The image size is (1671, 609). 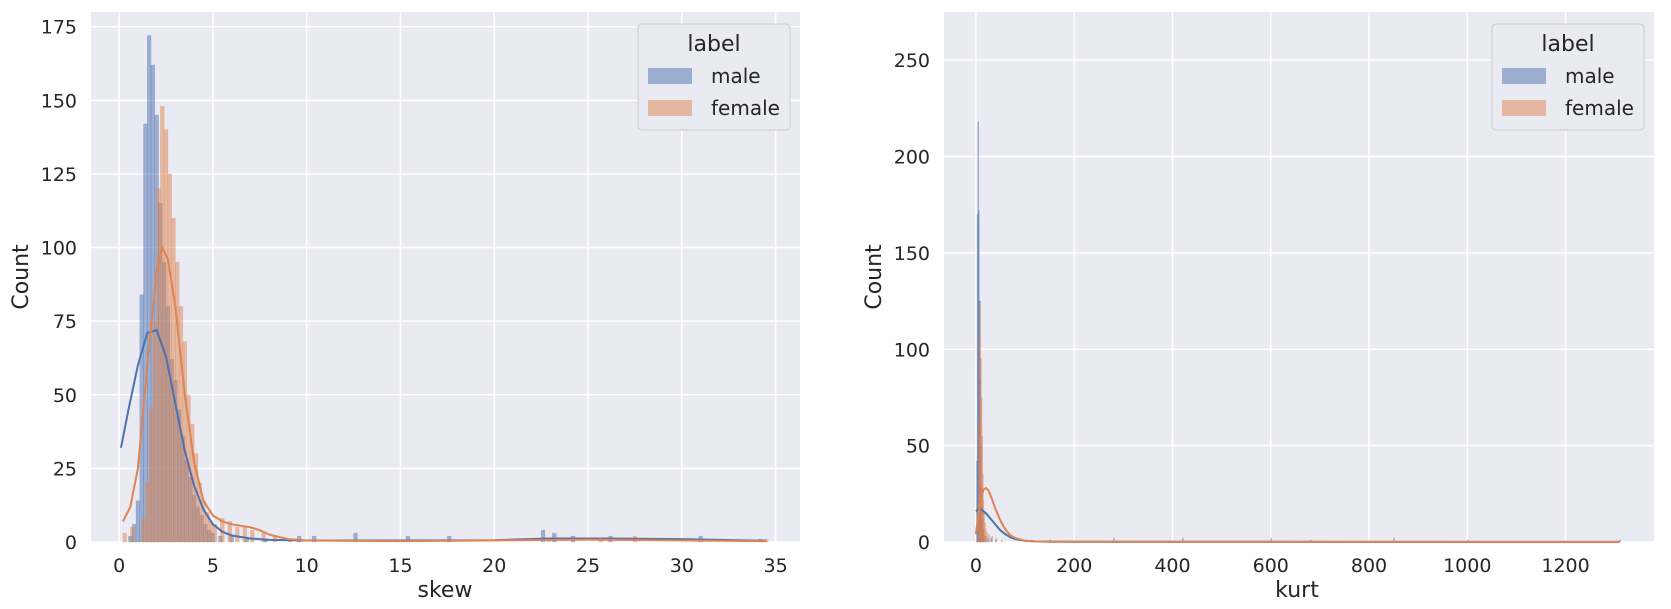 What do you see at coordinates (912, 61) in the screenshot?
I see `y-tick-label: 250` at bounding box center [912, 61].